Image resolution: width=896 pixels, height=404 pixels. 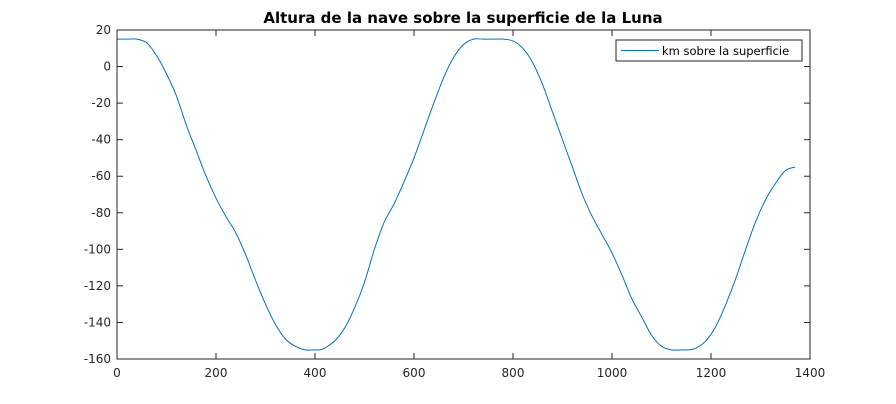 What do you see at coordinates (725, 51) in the screenshot?
I see `legend-label: km sobre la superficie` at bounding box center [725, 51].